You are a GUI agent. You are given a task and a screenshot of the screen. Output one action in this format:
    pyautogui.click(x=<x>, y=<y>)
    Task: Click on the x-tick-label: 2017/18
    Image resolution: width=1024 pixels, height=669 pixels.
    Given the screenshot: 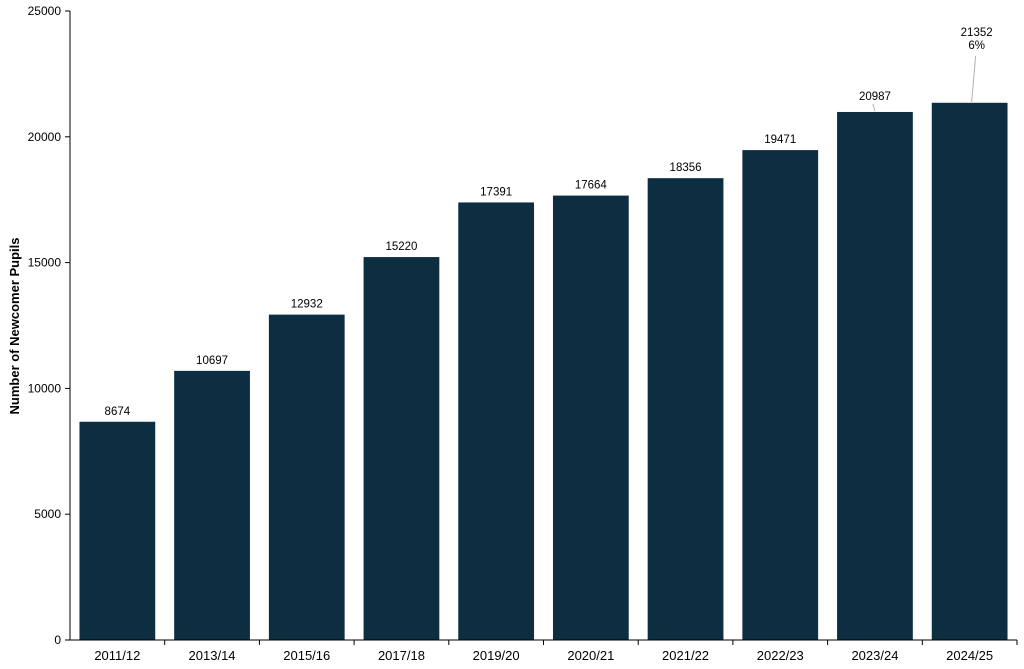 What is the action you would take?
    pyautogui.click(x=401, y=655)
    